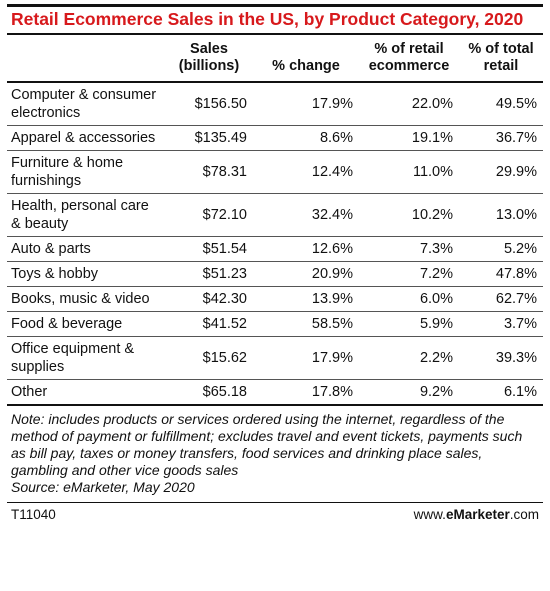 Image resolution: width=550 pixels, height=591 pixels. Describe the element at coordinates (306, 392) in the screenshot. I see `cell-change: 17.8%` at that location.